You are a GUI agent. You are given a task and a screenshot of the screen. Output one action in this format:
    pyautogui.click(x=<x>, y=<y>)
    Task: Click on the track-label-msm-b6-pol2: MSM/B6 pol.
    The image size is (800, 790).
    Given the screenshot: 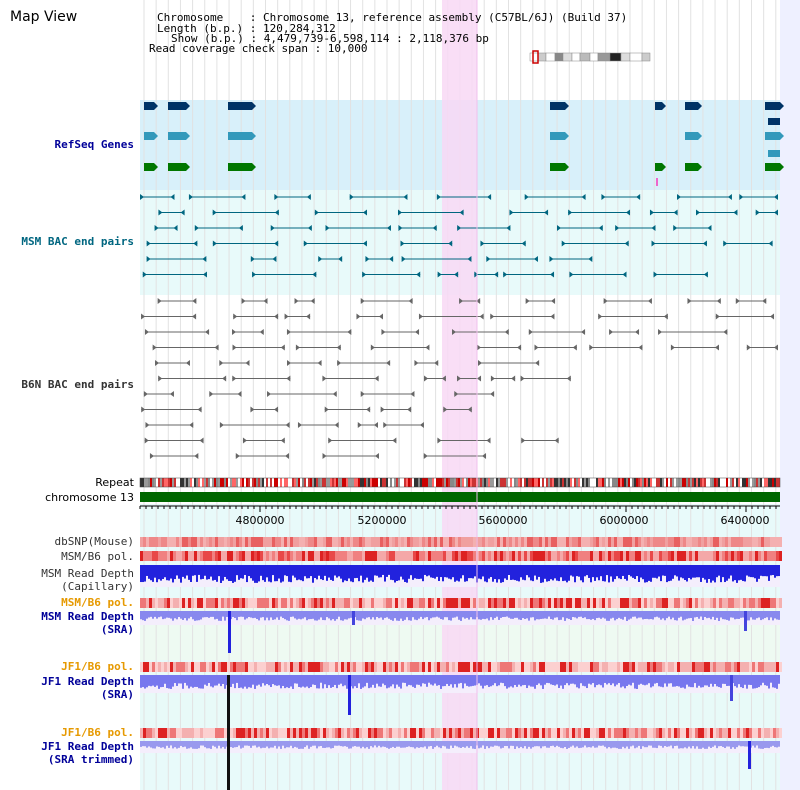 What is the action you would take?
    pyautogui.click(x=97, y=602)
    